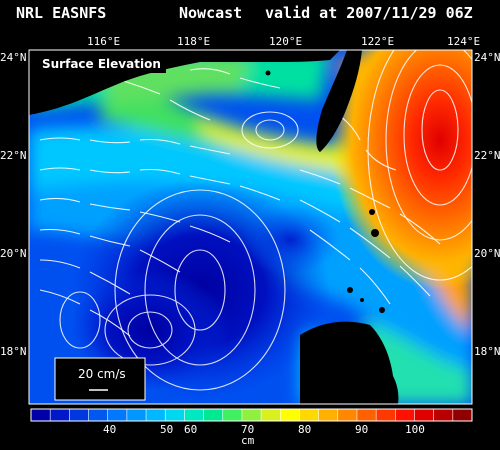  Describe the element at coordinates (13, 253) in the screenshot. I see `lat-tick-20-left: 20°N` at that location.